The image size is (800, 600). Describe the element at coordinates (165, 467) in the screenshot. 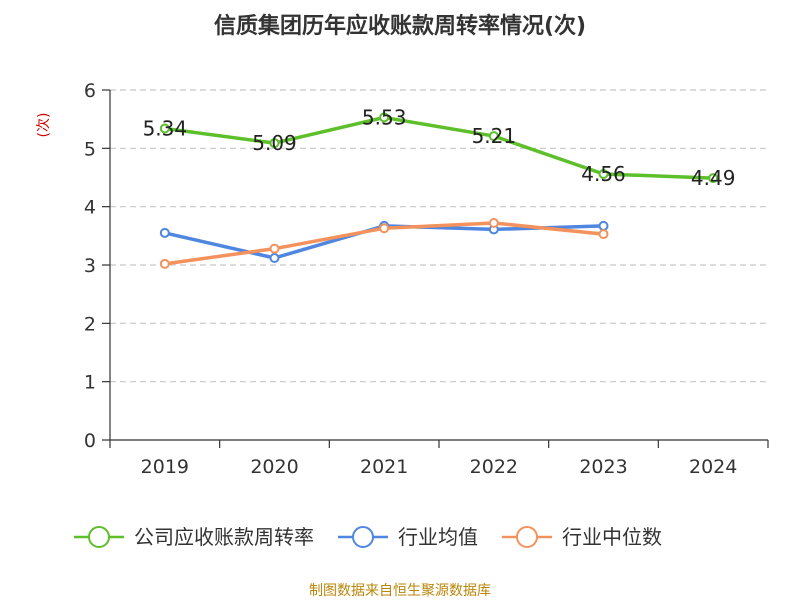

I see `x-tick-label: 2019` at that location.